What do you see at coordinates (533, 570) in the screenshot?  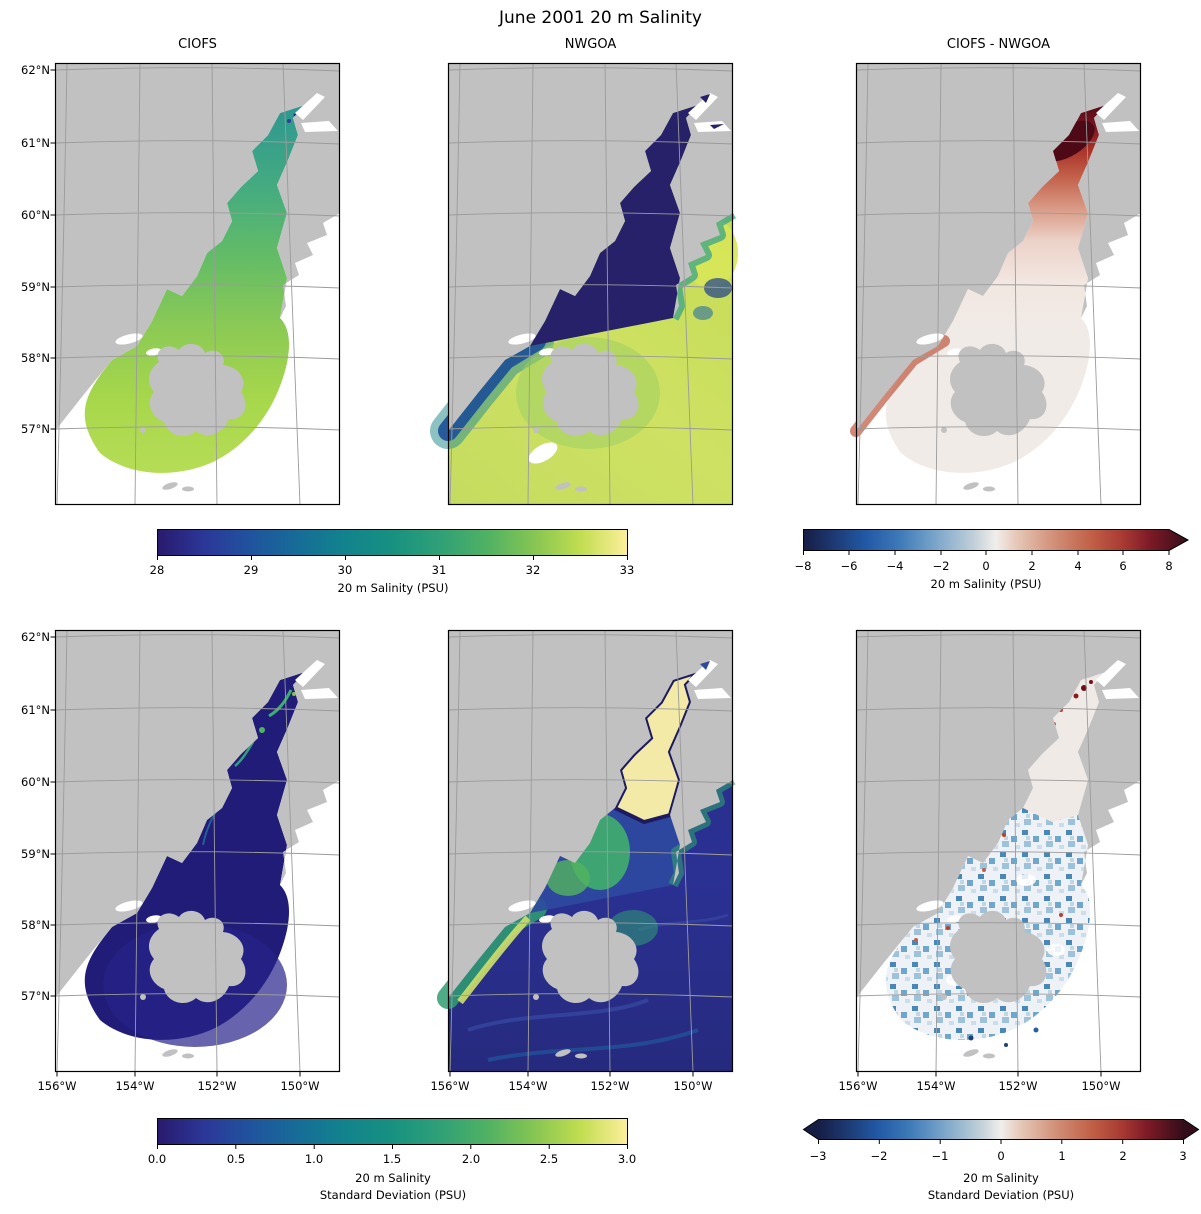 I see `cb-tick: 32` at bounding box center [533, 570].